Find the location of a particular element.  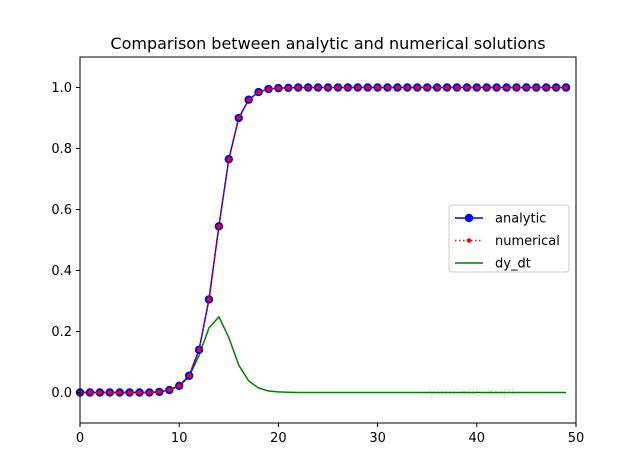

legend-label-dy-dt: dy_dt is located at coordinates (513, 264).